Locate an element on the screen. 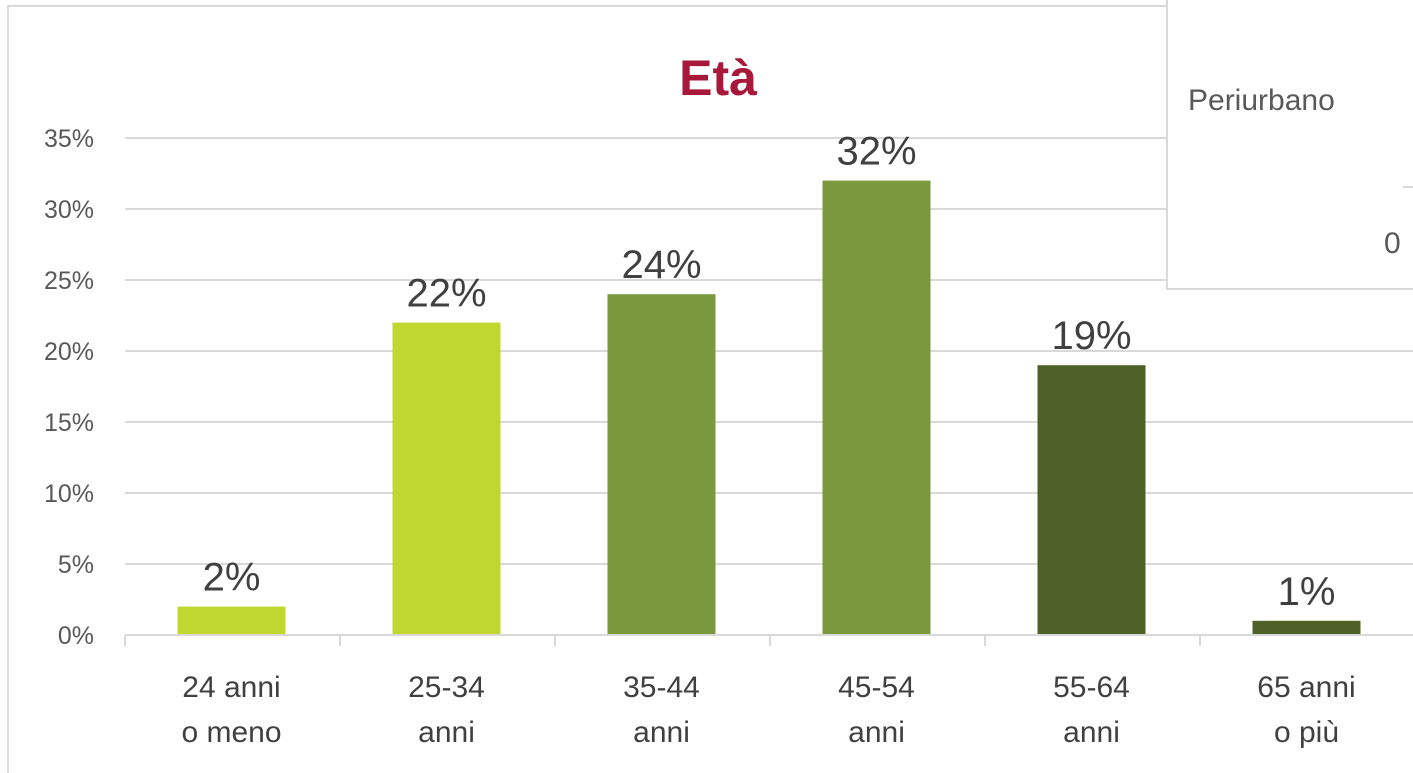  category-label: o meno is located at coordinates (231, 732).